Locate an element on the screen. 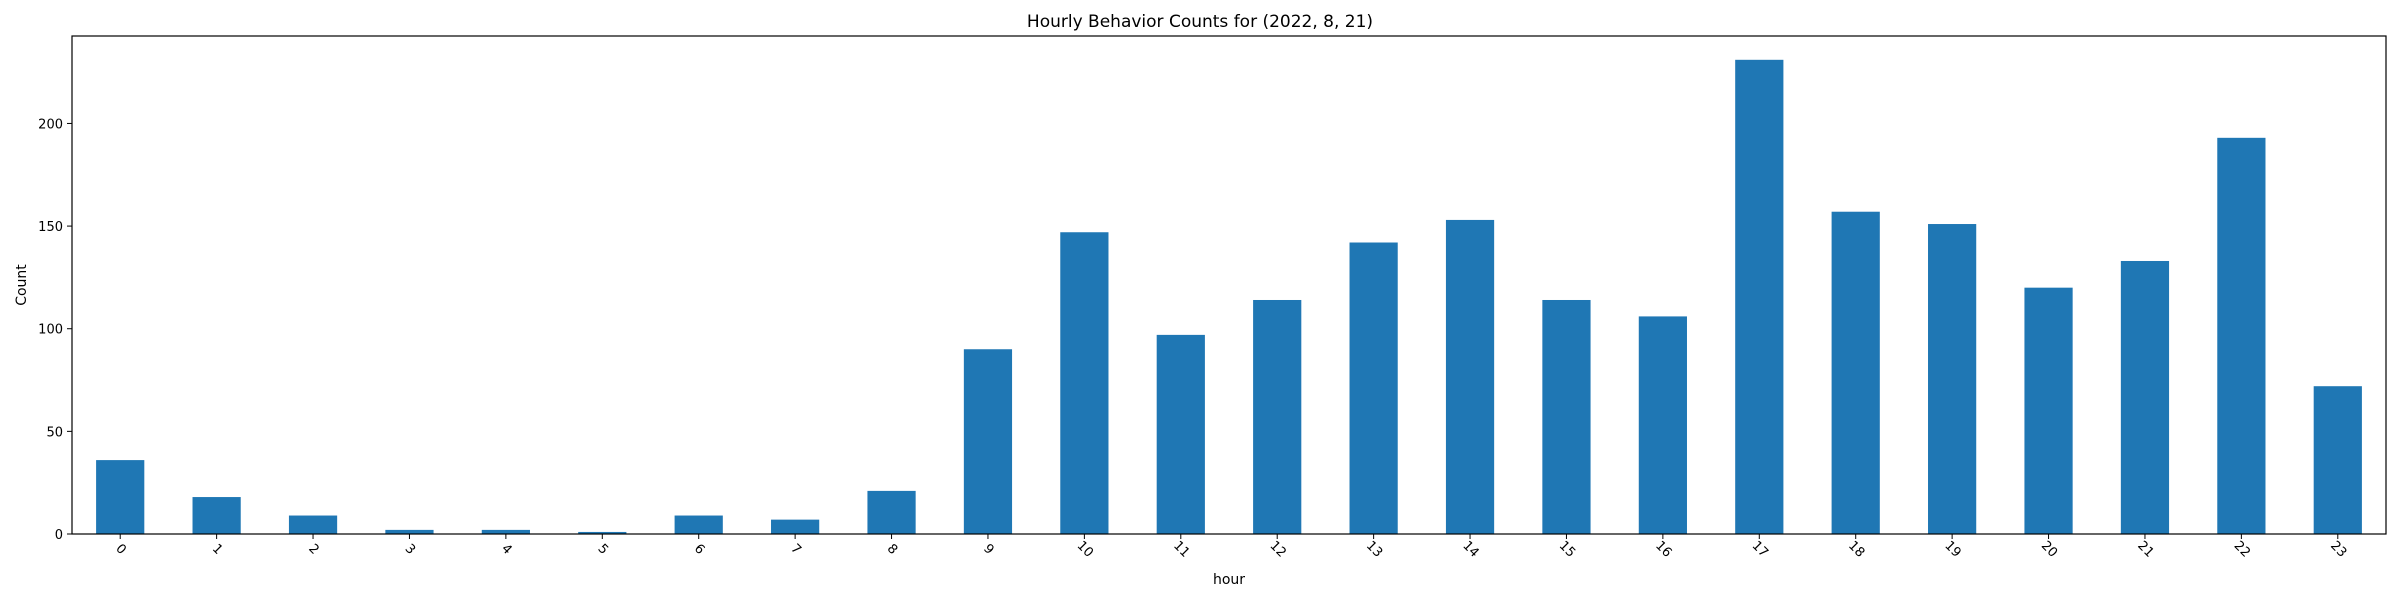 This screenshot has height=600, width=2400. x-tick-label: 16 is located at coordinates (1663, 549).